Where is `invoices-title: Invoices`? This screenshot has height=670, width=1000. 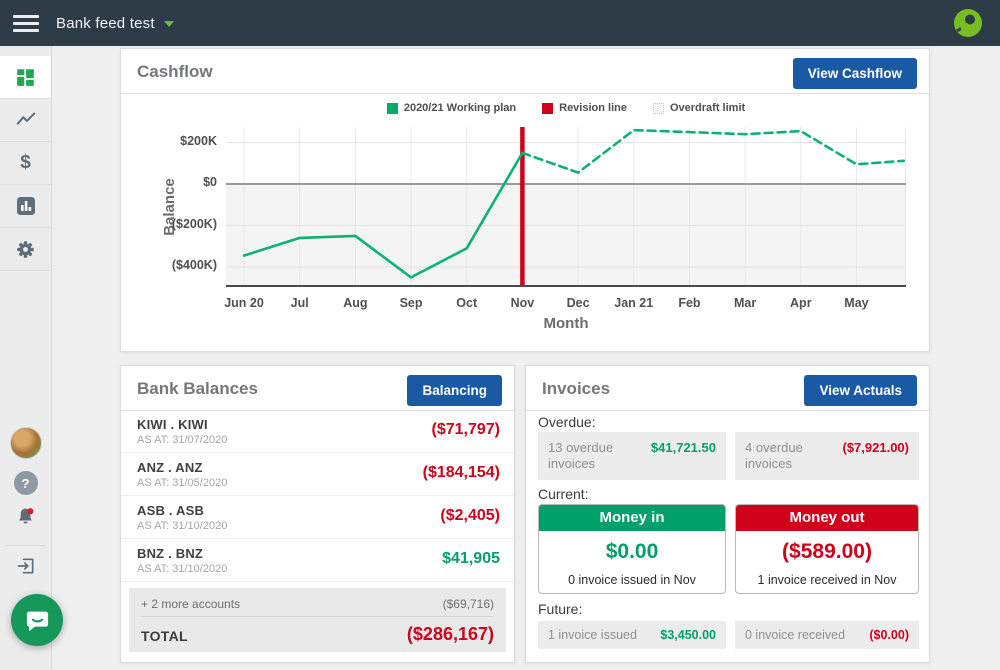 invoices-title: Invoices is located at coordinates (576, 388).